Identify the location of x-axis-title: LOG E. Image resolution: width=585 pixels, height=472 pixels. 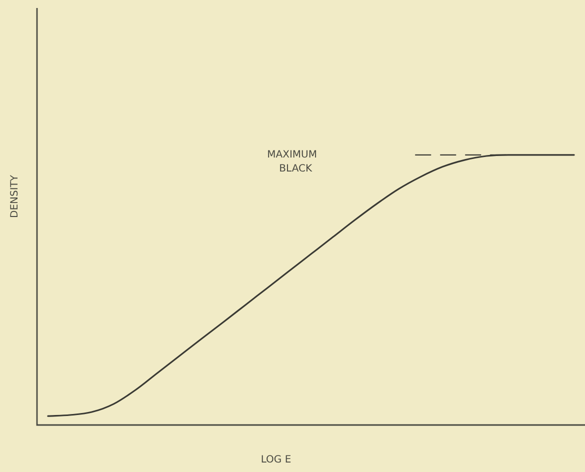
(276, 460).